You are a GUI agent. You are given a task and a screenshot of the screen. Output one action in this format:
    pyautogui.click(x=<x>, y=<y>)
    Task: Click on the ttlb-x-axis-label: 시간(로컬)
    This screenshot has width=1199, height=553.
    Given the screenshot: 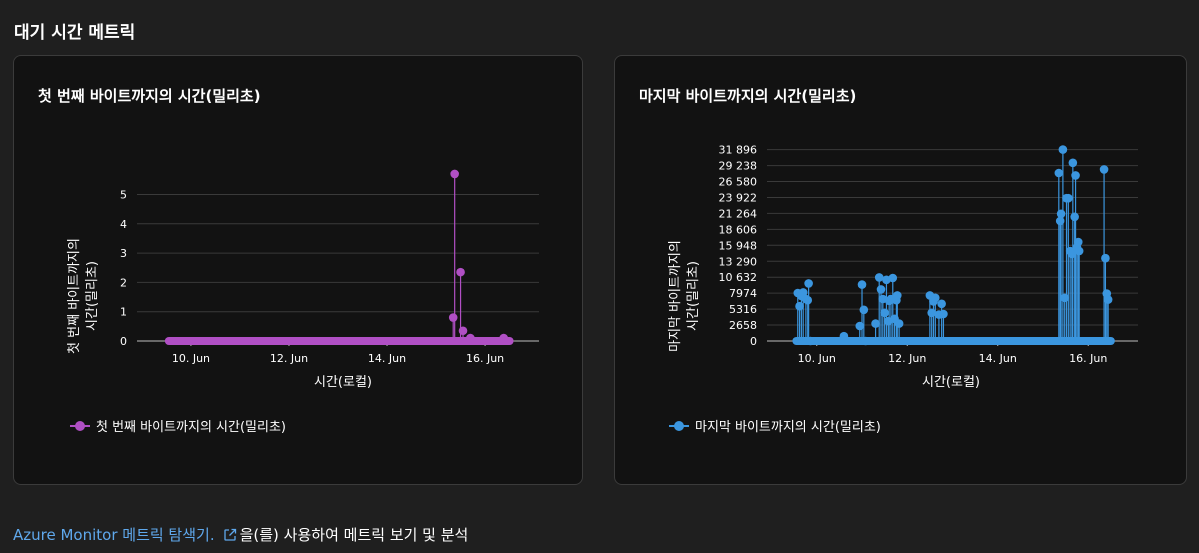 What is the action you would take?
    pyautogui.click(x=951, y=382)
    